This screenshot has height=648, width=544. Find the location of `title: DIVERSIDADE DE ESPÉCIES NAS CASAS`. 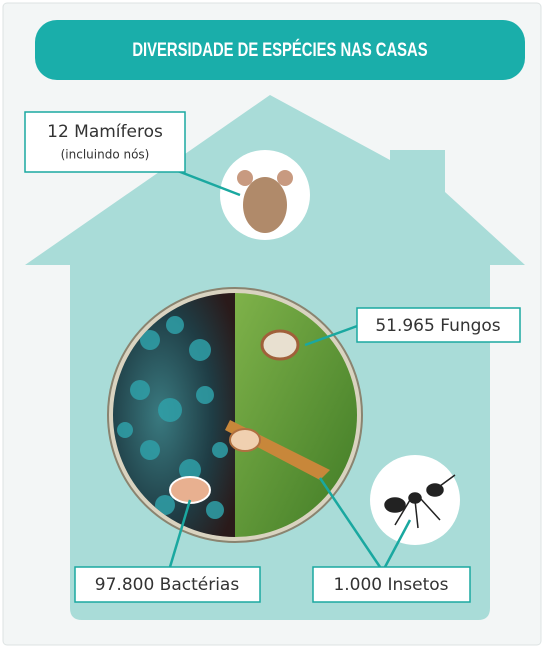

title: DIVERSIDADE DE ESPÉCIES NAS CASAS is located at coordinates (279, 49).